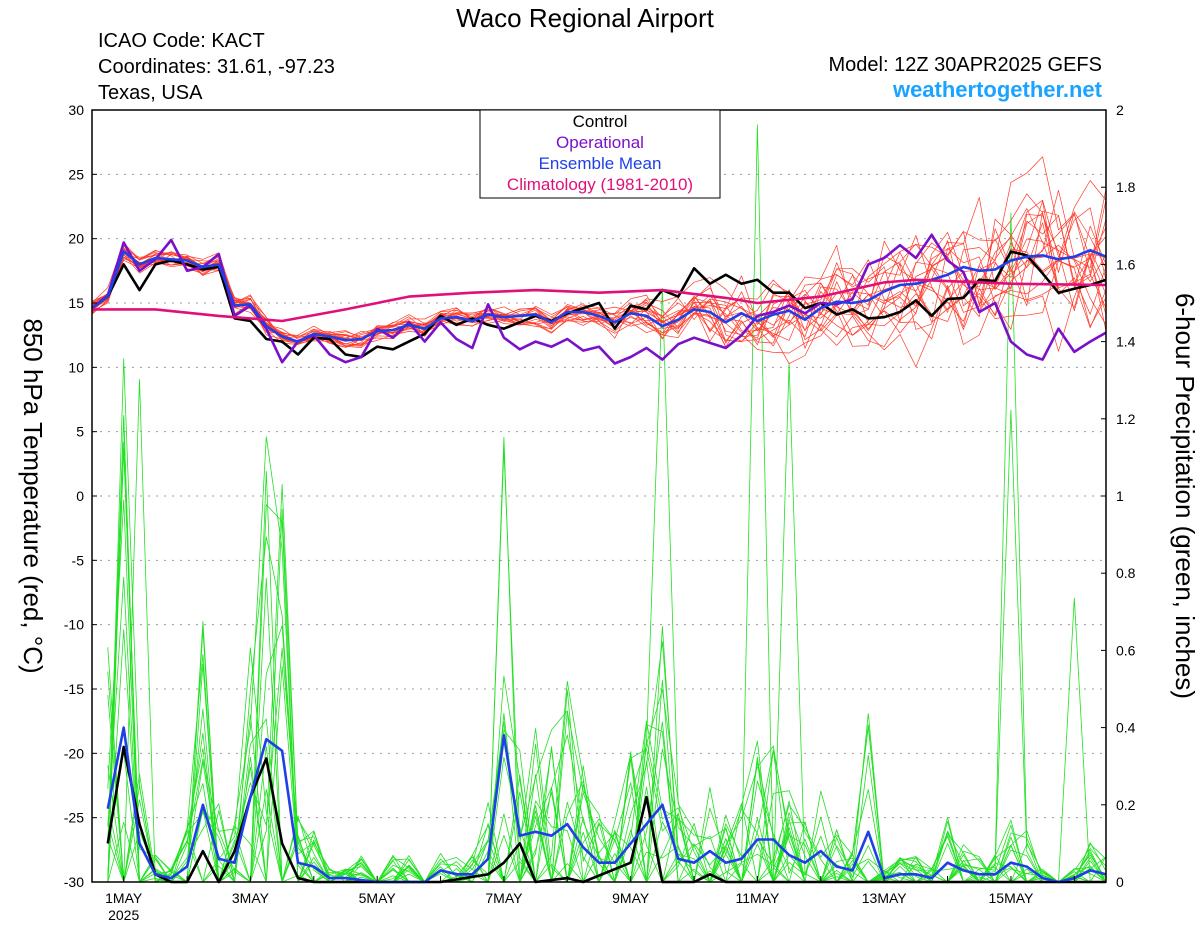  Describe the element at coordinates (599, 300) in the screenshot. I see `temp-climatology-1981-2010-line` at that location.